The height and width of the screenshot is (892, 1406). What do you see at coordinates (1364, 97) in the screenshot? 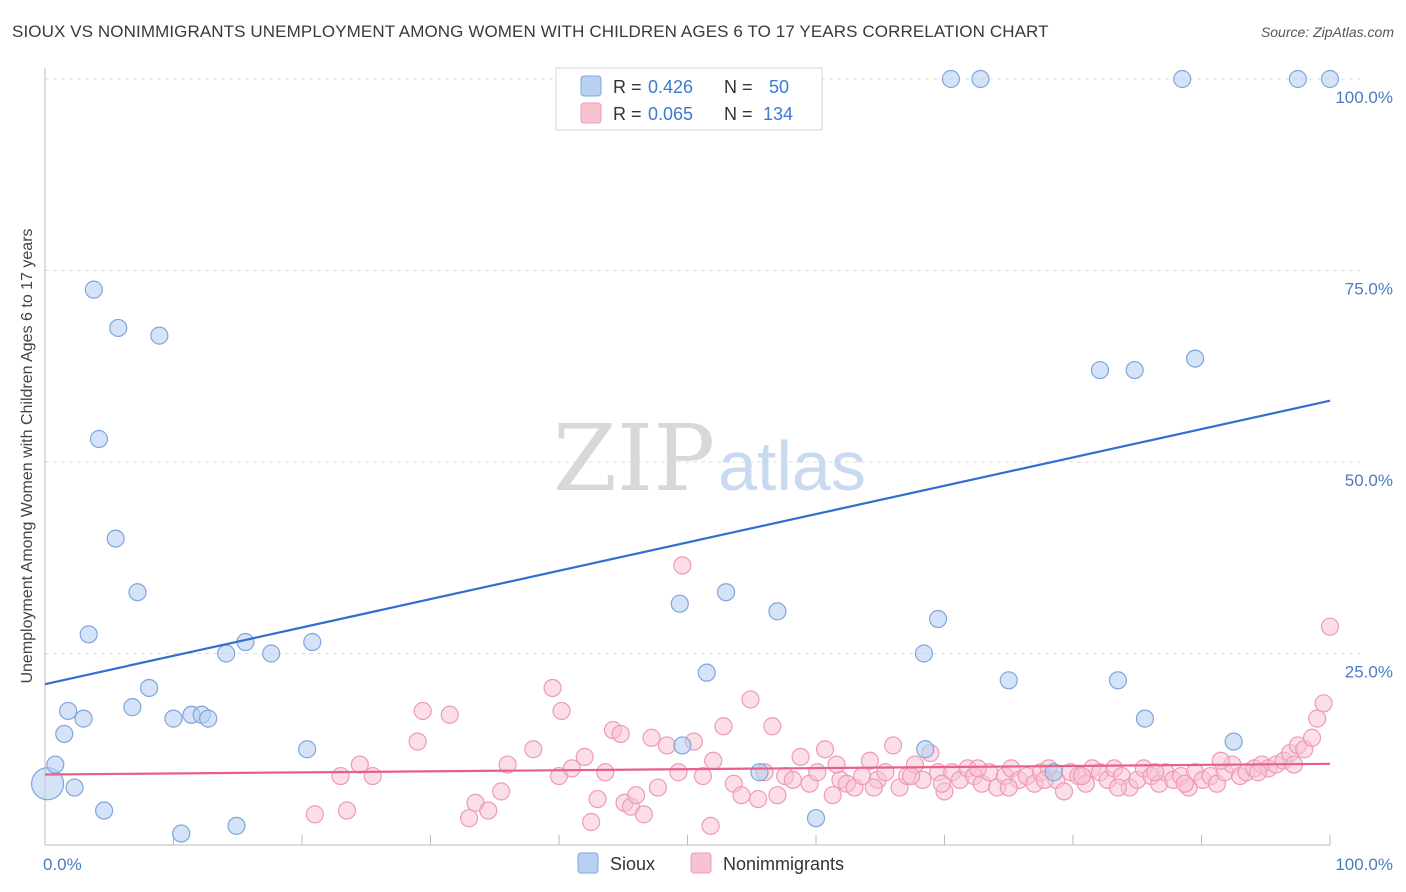
I see `y-tick-label: 100.0%` at bounding box center [1364, 97].